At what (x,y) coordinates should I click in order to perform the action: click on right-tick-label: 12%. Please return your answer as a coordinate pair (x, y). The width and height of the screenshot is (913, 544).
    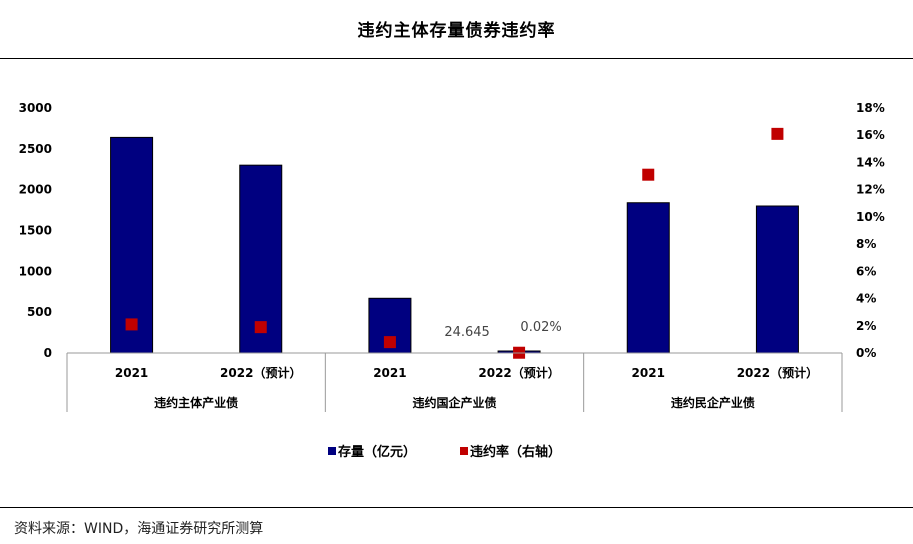
    Looking at the image, I should click on (870, 190).